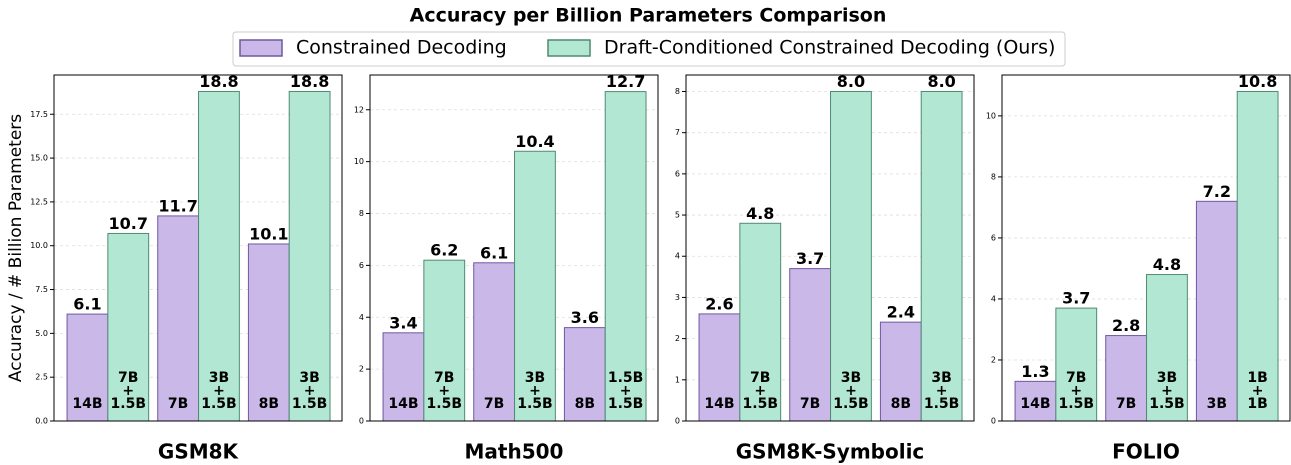 Image resolution: width=1291 pixels, height=465 pixels. Describe the element at coordinates (41, 289) in the screenshot. I see `y-tick-label: 7.5` at that location.